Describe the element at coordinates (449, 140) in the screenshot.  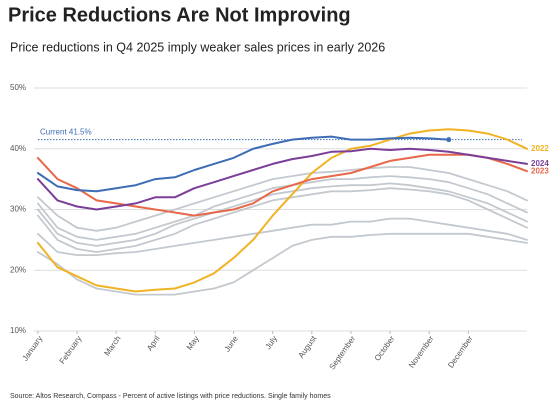
I see `series-end-dot` at that location.